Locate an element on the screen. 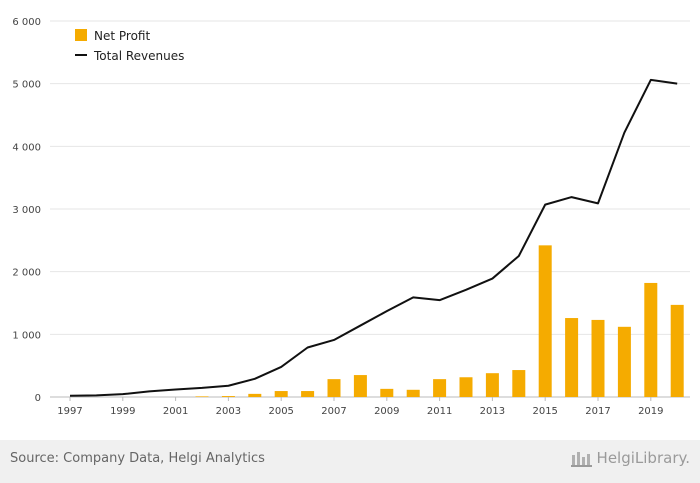  bar-net-profit-2013 is located at coordinates (492, 385).